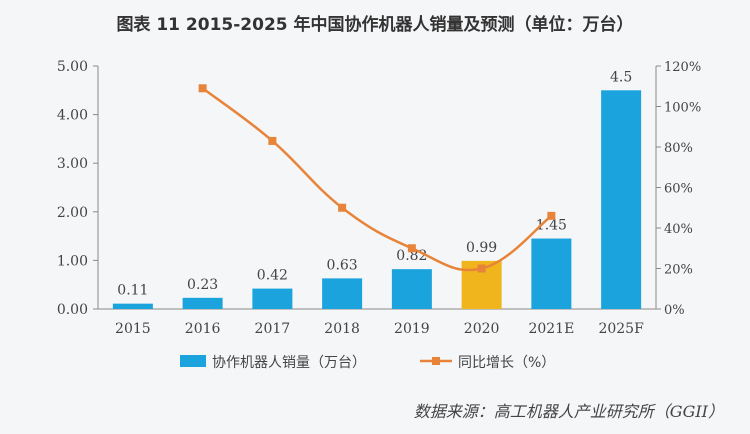  I want to click on bar-2021E, so click(551, 273).